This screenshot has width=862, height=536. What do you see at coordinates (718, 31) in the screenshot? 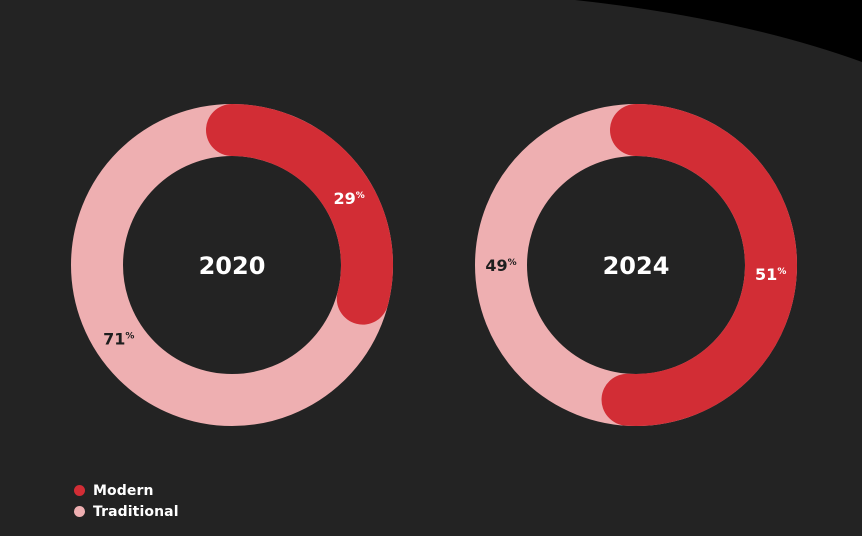
I see `corner-decoration` at bounding box center [718, 31].